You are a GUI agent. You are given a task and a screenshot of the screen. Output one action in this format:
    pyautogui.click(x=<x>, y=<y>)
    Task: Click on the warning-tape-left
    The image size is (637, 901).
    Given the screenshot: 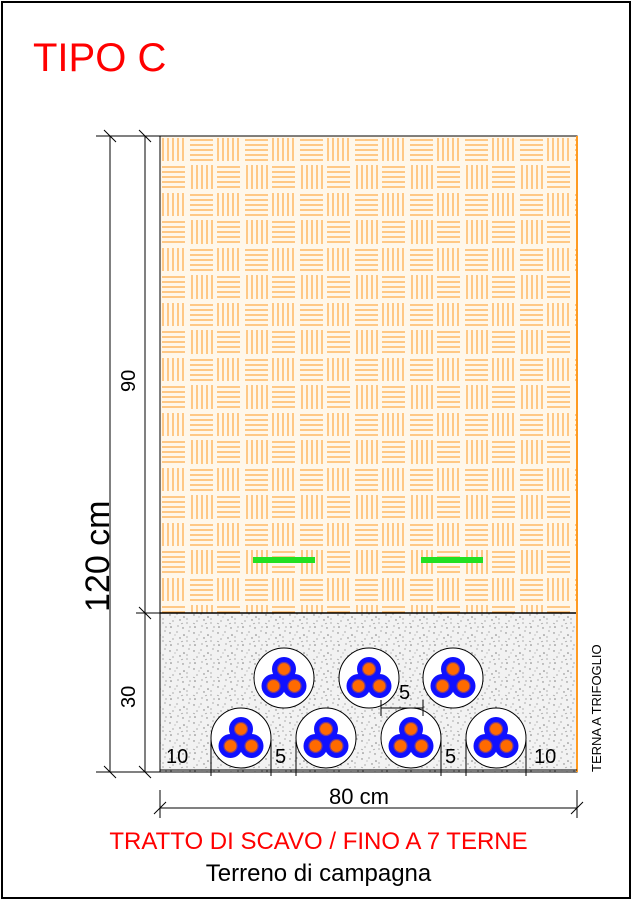 What is the action you would take?
    pyautogui.click(x=284, y=560)
    